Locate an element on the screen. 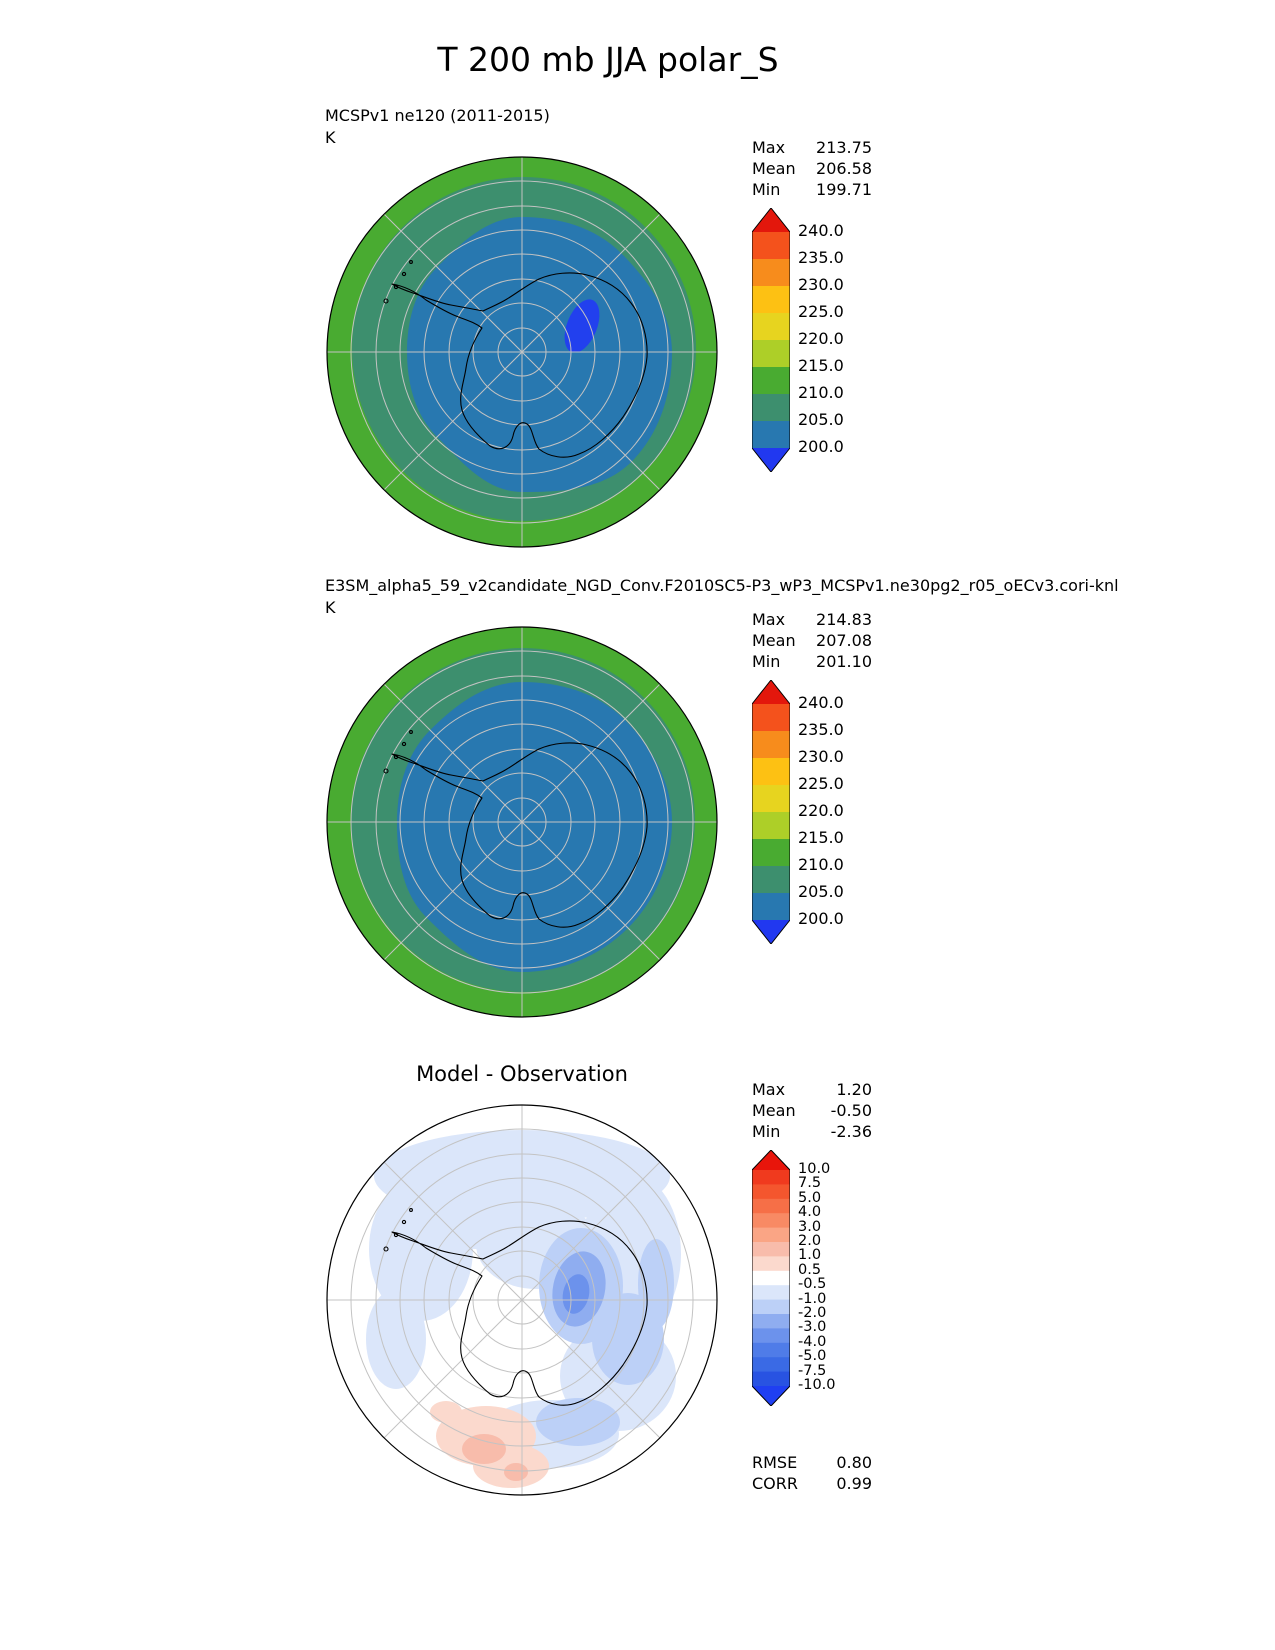 Image resolution: width=1275 pixels, height=1650 pixels. colorbar-tick-label: -10.0 is located at coordinates (817, 1385).